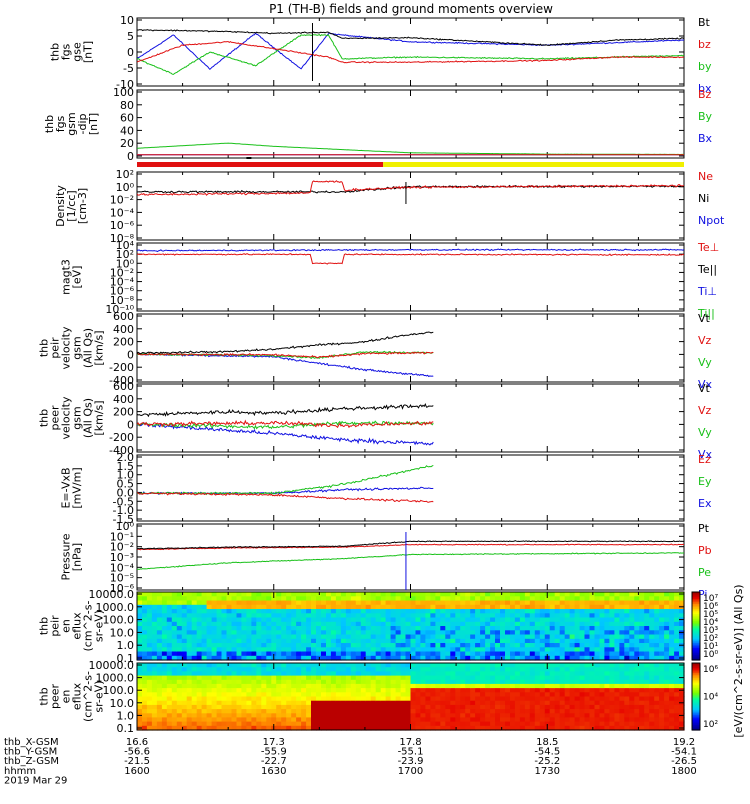 The width and height of the screenshot is (750, 804). I want to click on ytick-label: 0, so click(130, 424).